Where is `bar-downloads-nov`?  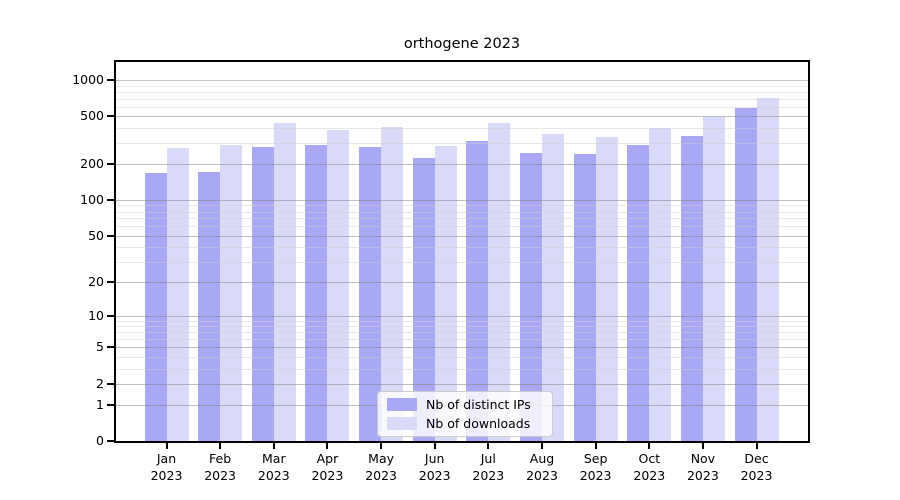 bar-downloads-nov is located at coordinates (713, 278).